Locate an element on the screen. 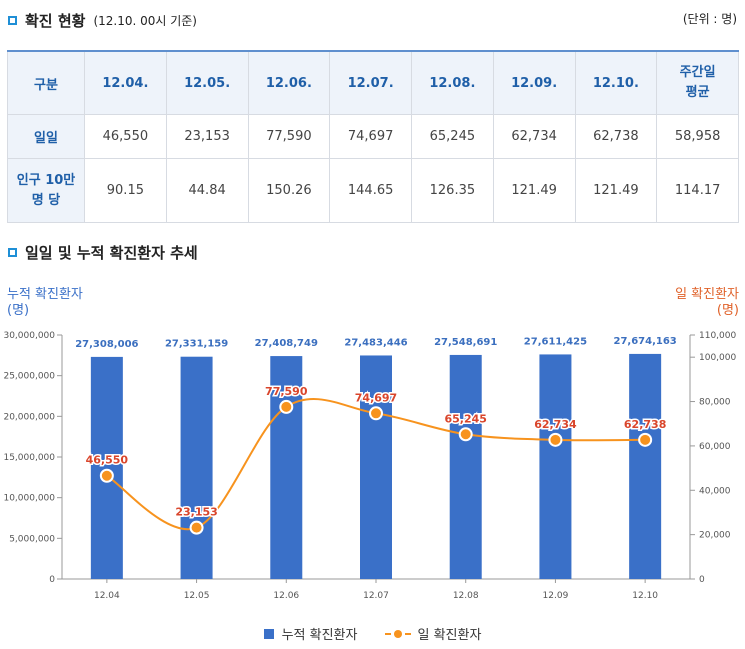 The image size is (745, 649). cumulative-bar-label: 27,483,446 is located at coordinates (375, 342).